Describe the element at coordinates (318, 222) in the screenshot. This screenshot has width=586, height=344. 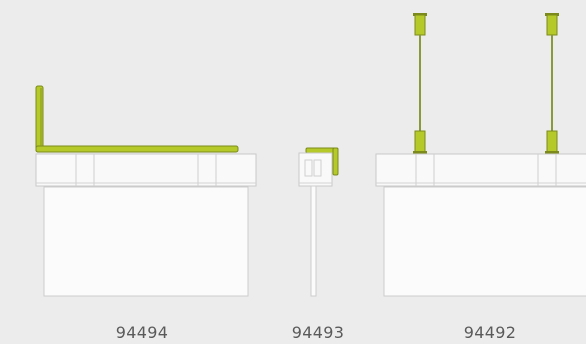
I see `variant-94493-drawing` at that location.